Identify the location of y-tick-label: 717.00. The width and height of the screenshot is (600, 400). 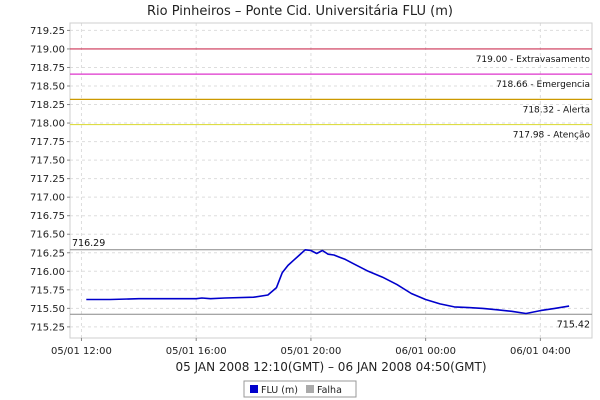
(47, 198).